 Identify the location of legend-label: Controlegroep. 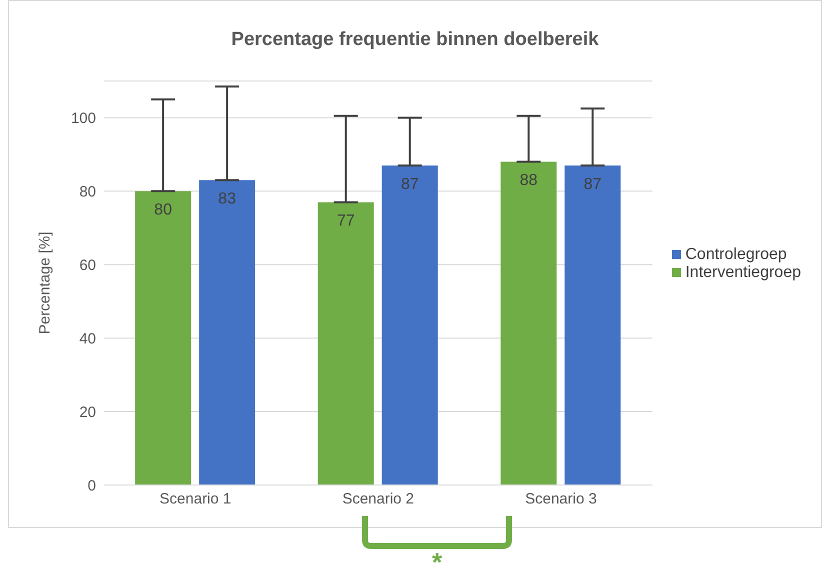
(736, 254).